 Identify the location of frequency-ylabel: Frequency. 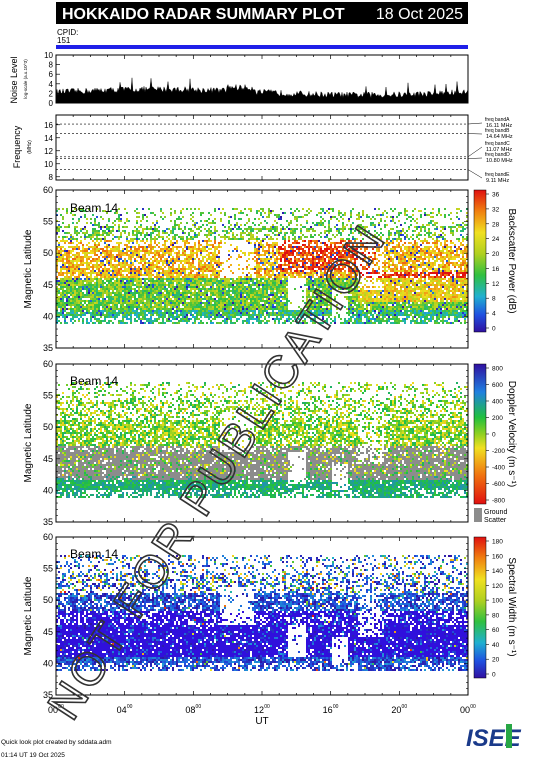
(17, 146).